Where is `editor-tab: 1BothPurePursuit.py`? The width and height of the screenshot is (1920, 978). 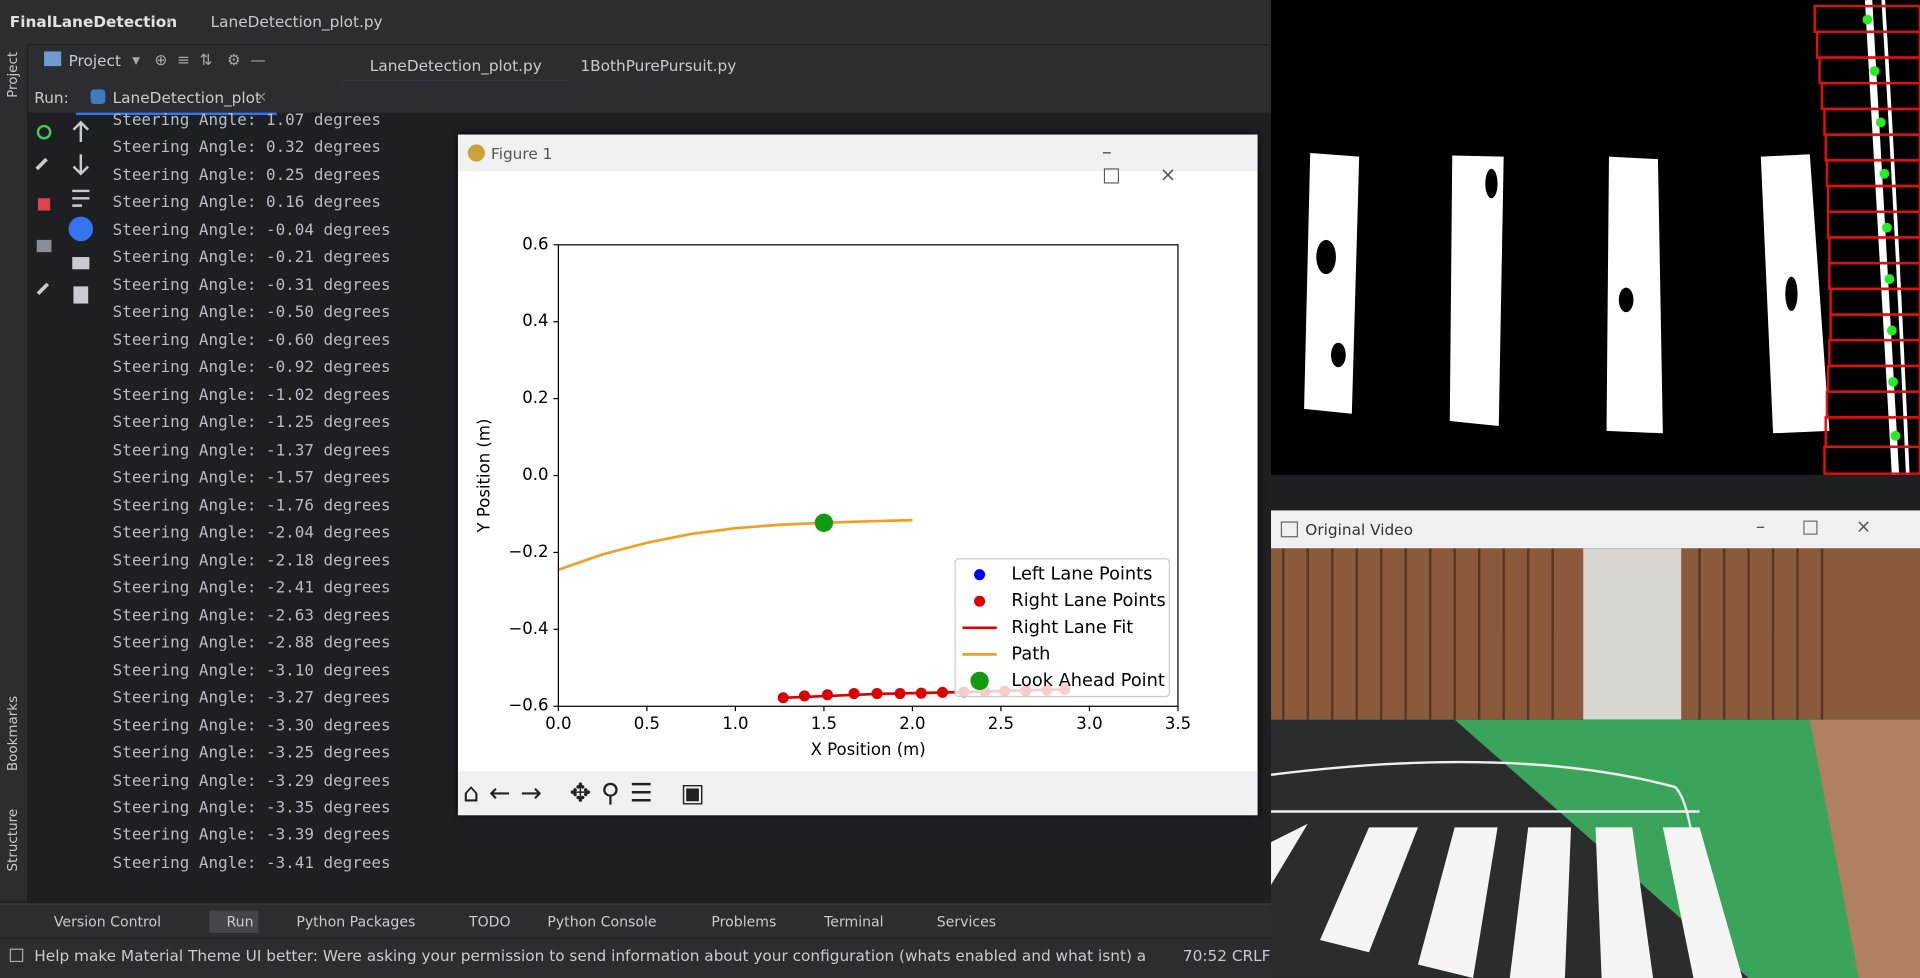 editor-tab: 1BothPurePursuit.py is located at coordinates (658, 67).